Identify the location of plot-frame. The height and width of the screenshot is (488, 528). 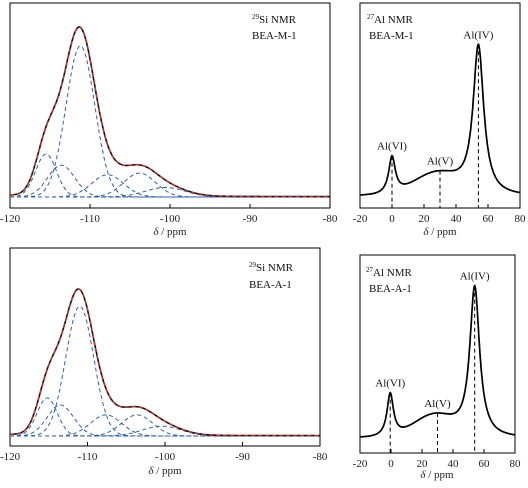
(437, 354).